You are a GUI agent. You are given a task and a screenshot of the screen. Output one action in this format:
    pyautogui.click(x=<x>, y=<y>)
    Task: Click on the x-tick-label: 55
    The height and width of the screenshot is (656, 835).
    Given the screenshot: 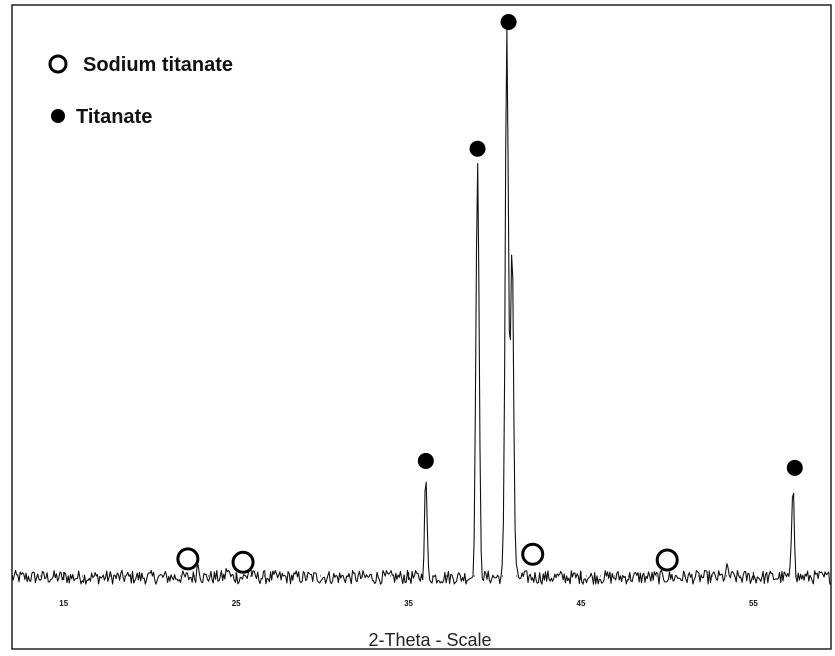 What is the action you would take?
    pyautogui.click(x=753, y=603)
    